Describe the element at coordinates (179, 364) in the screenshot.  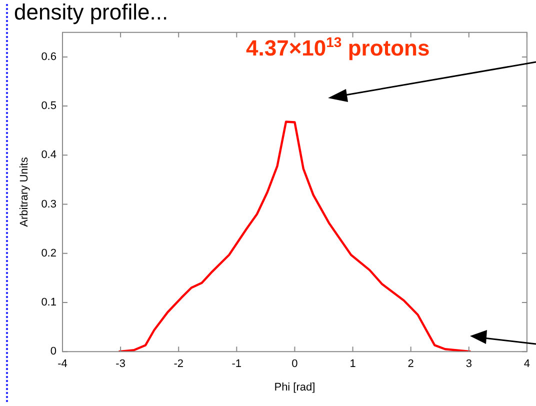
I see `x-tick-label: -2` at that location.